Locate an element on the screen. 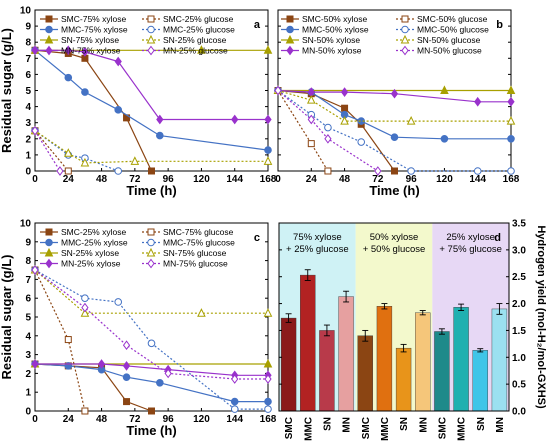  y-tick-label: 6 is located at coordinates (28, 75).